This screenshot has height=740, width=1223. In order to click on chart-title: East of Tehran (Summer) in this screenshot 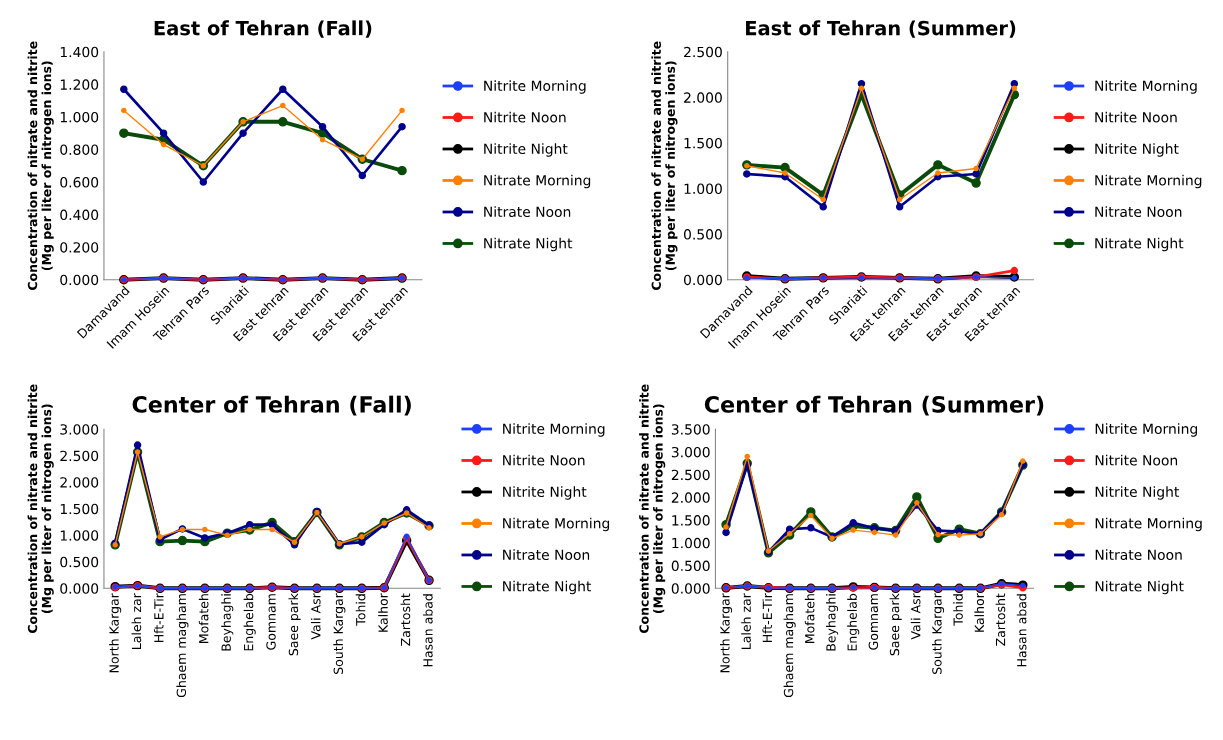, I will do `click(881, 29)`.